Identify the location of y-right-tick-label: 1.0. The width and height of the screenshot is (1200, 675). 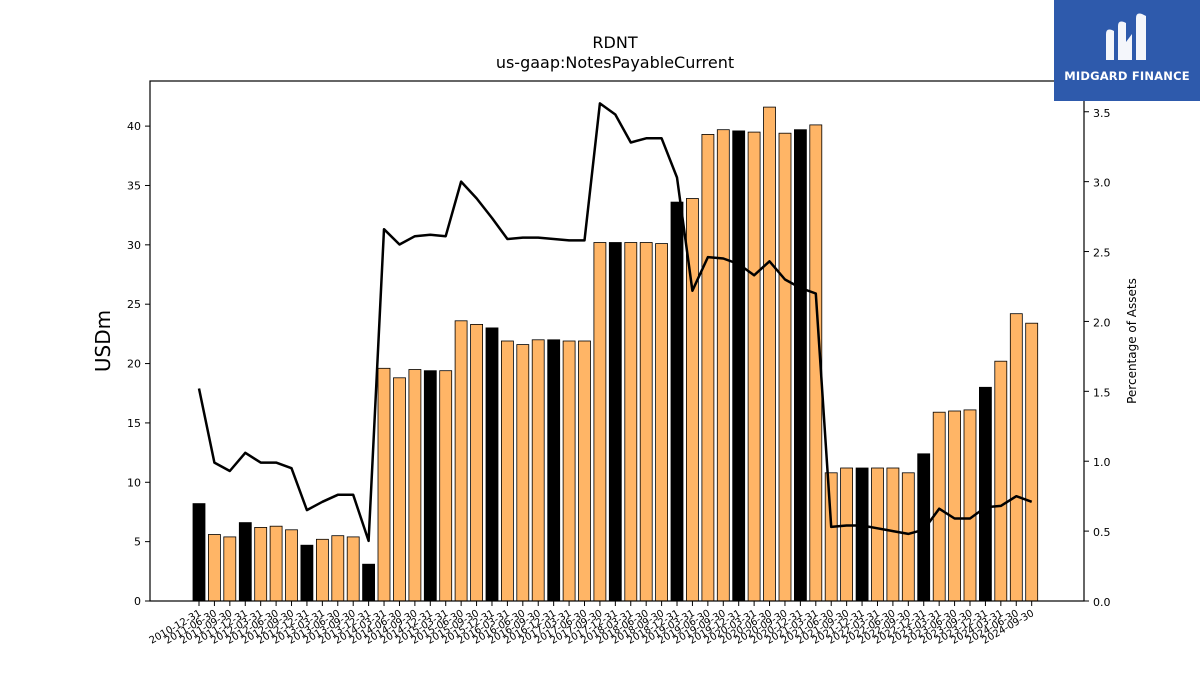
(1102, 462).